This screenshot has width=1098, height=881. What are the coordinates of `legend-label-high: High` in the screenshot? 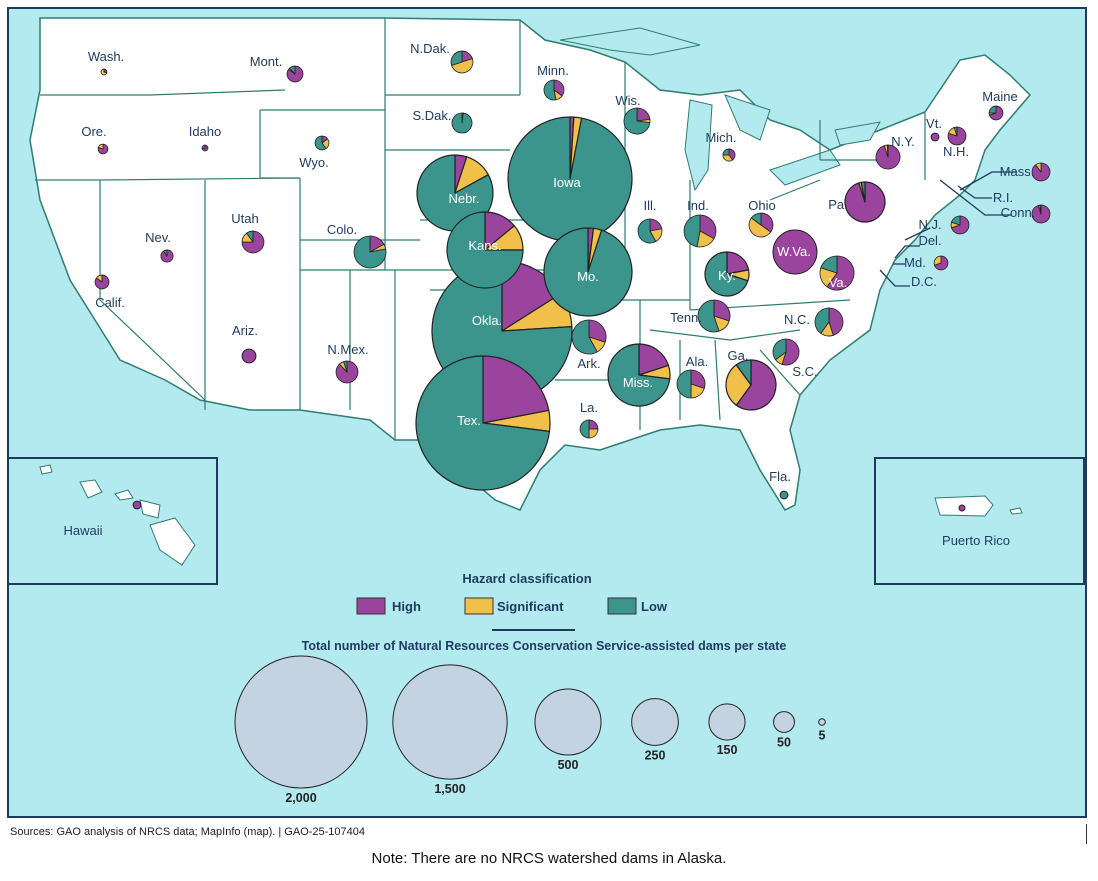 It's located at (406, 606).